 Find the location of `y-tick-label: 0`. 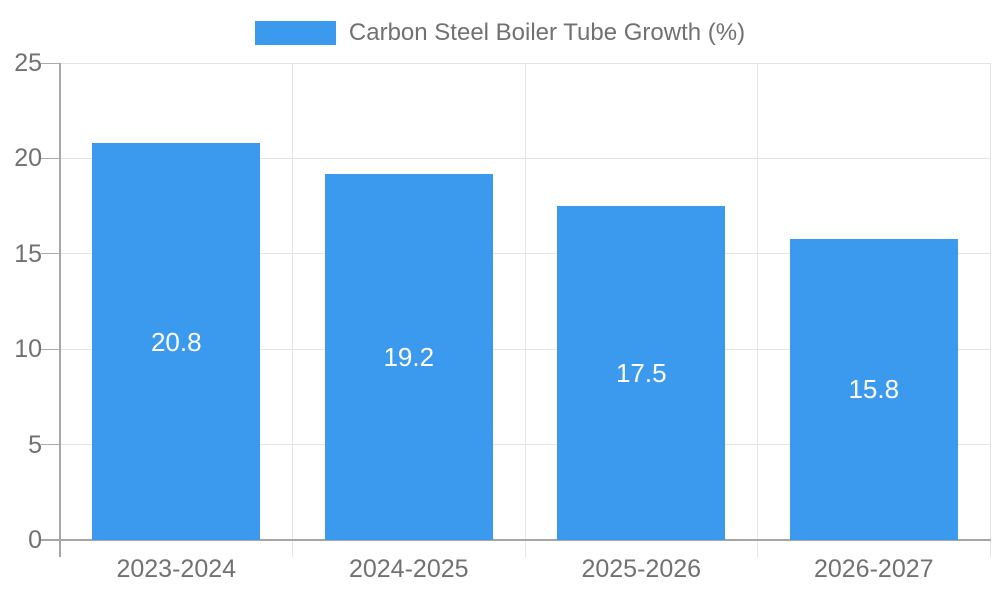

y-tick-label: 0 is located at coordinates (35, 540).